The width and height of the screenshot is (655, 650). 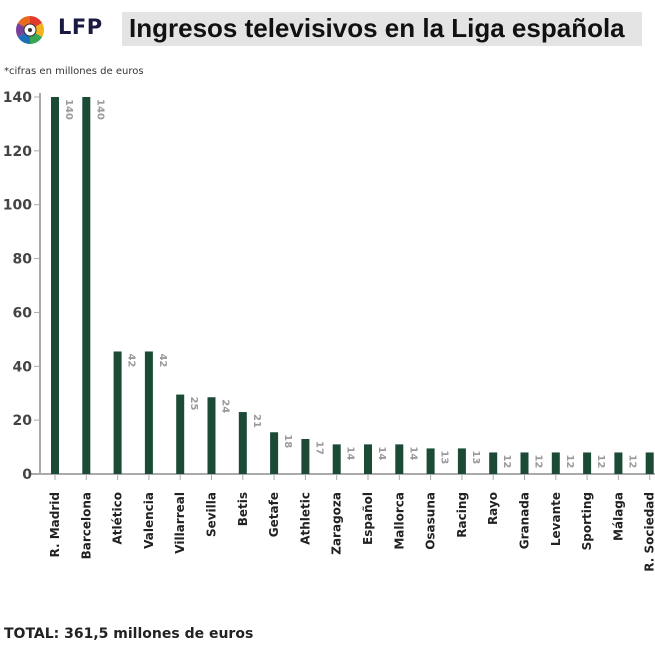 What do you see at coordinates (180, 523) in the screenshot?
I see `category-label: Villarreal` at bounding box center [180, 523].